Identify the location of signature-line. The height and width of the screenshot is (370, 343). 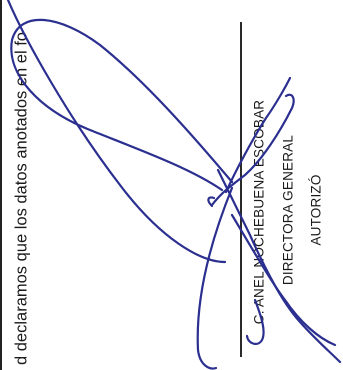
(241, 189).